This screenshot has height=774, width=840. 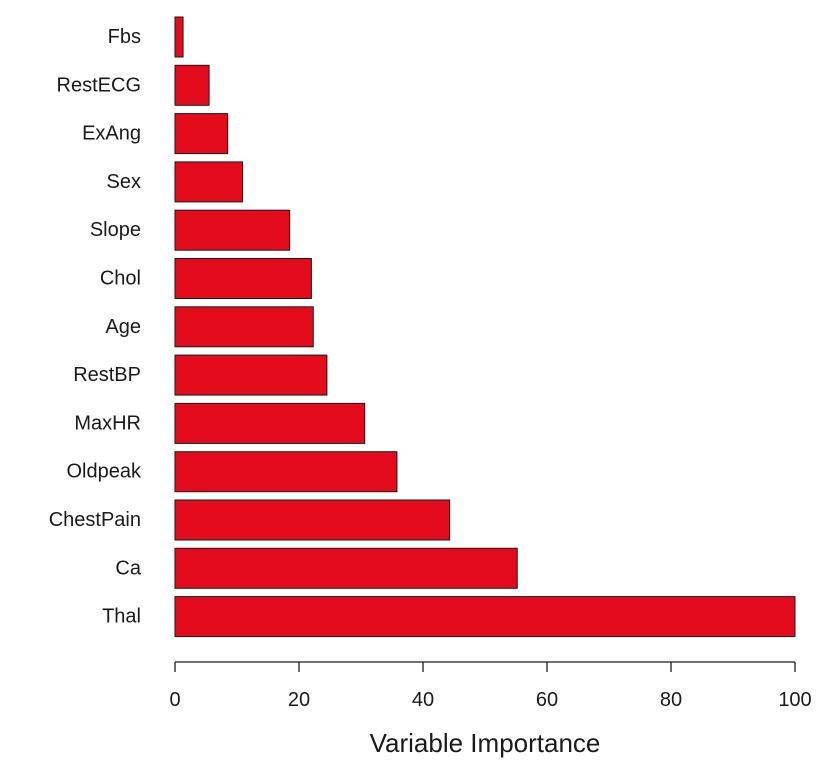 I want to click on bar-restbp, so click(x=251, y=375).